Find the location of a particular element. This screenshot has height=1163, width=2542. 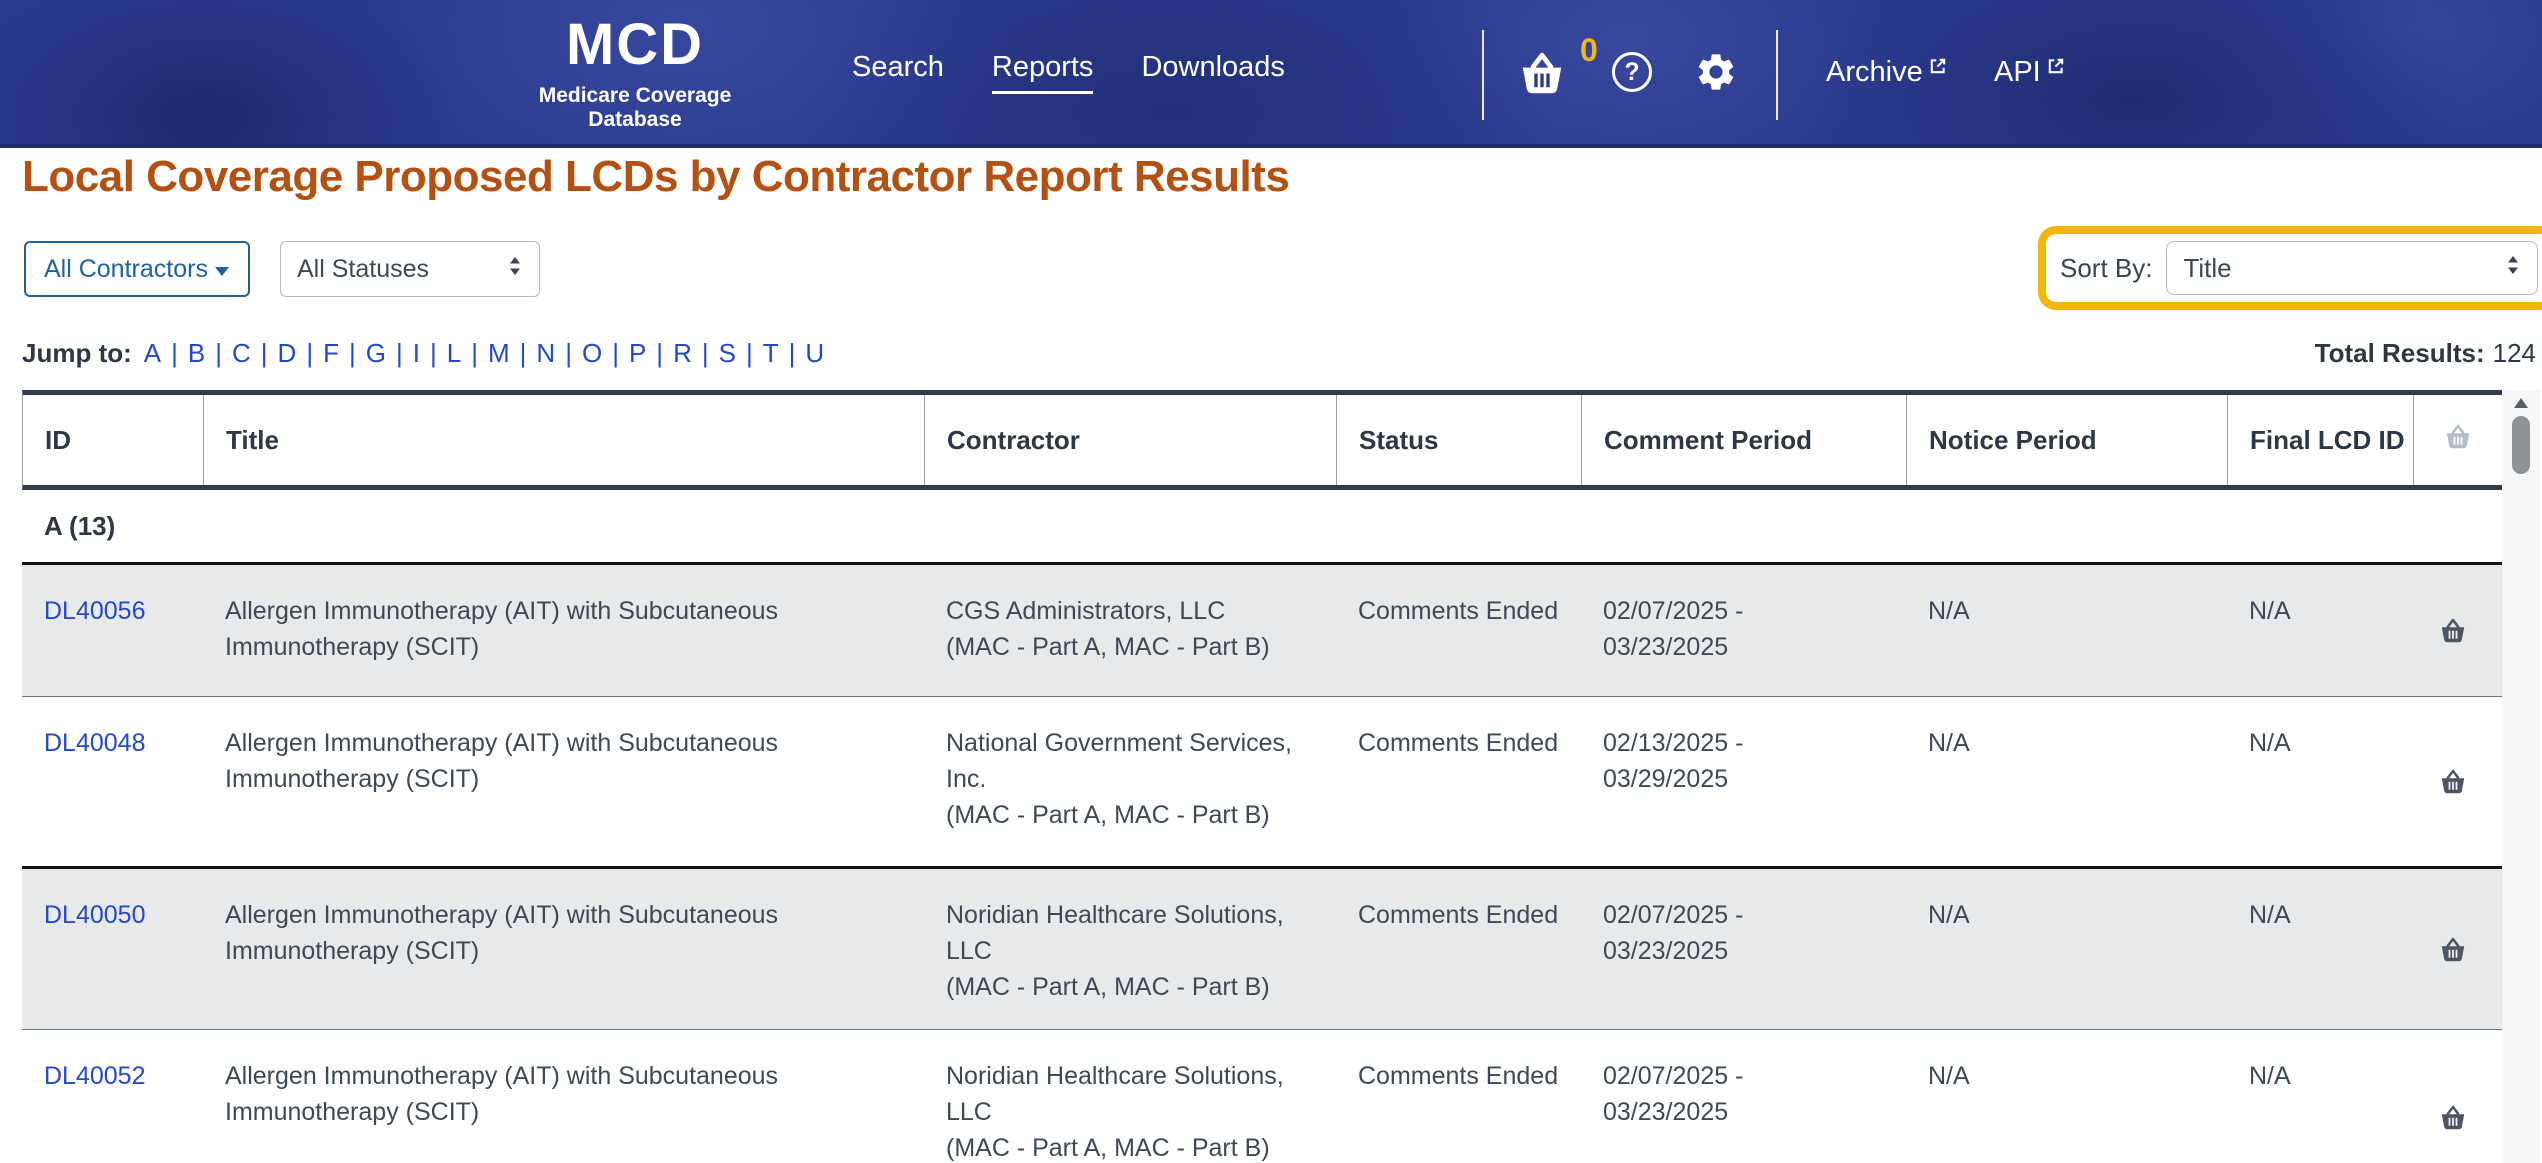

mcd-logo: MCD Medicare Coverage Database is located at coordinates (635, 74).